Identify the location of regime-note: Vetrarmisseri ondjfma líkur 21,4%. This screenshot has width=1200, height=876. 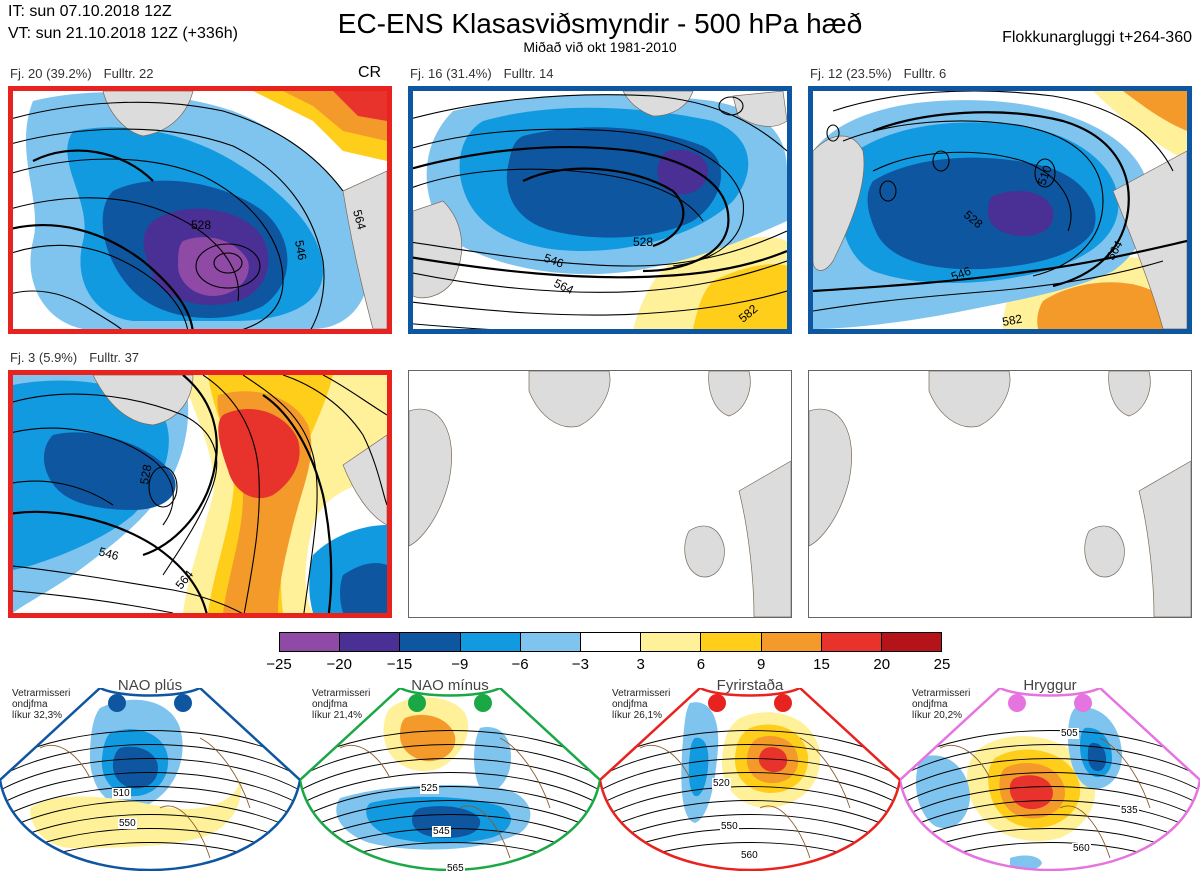
(341, 704).